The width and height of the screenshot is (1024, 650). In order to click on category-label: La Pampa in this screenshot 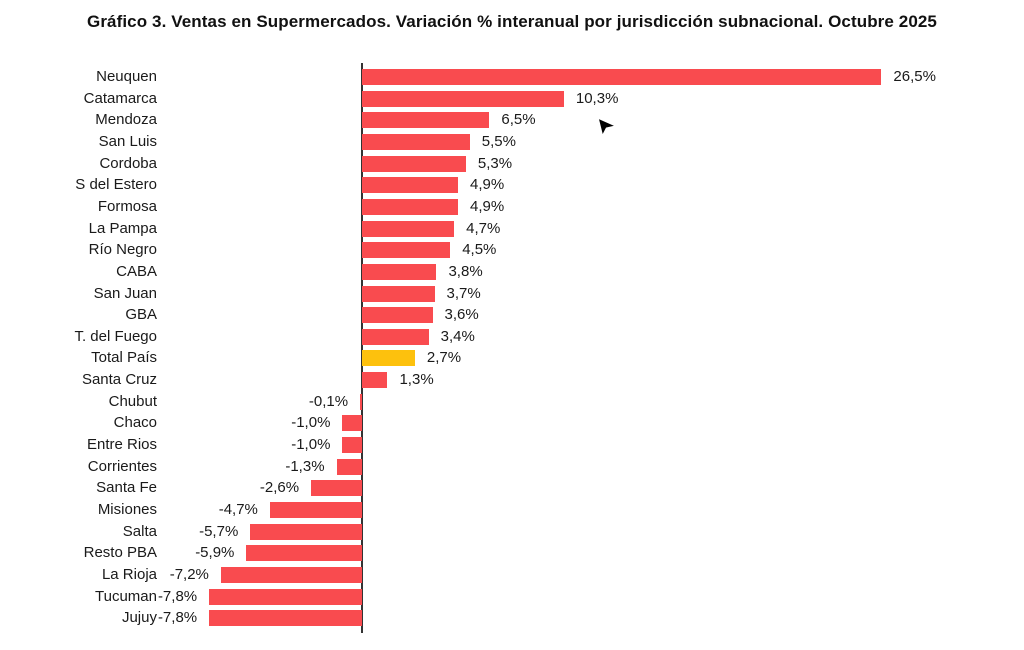, I will do `click(122, 228)`.